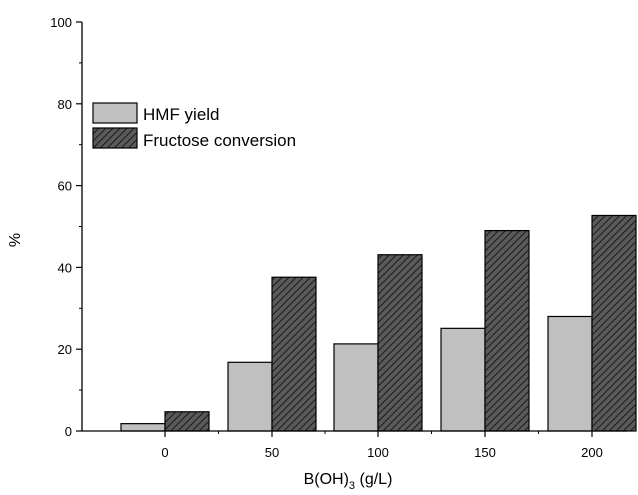 This screenshot has width=638, height=495. Describe the element at coordinates (61, 22) in the screenshot. I see `y-tick-label-100: 100` at that location.